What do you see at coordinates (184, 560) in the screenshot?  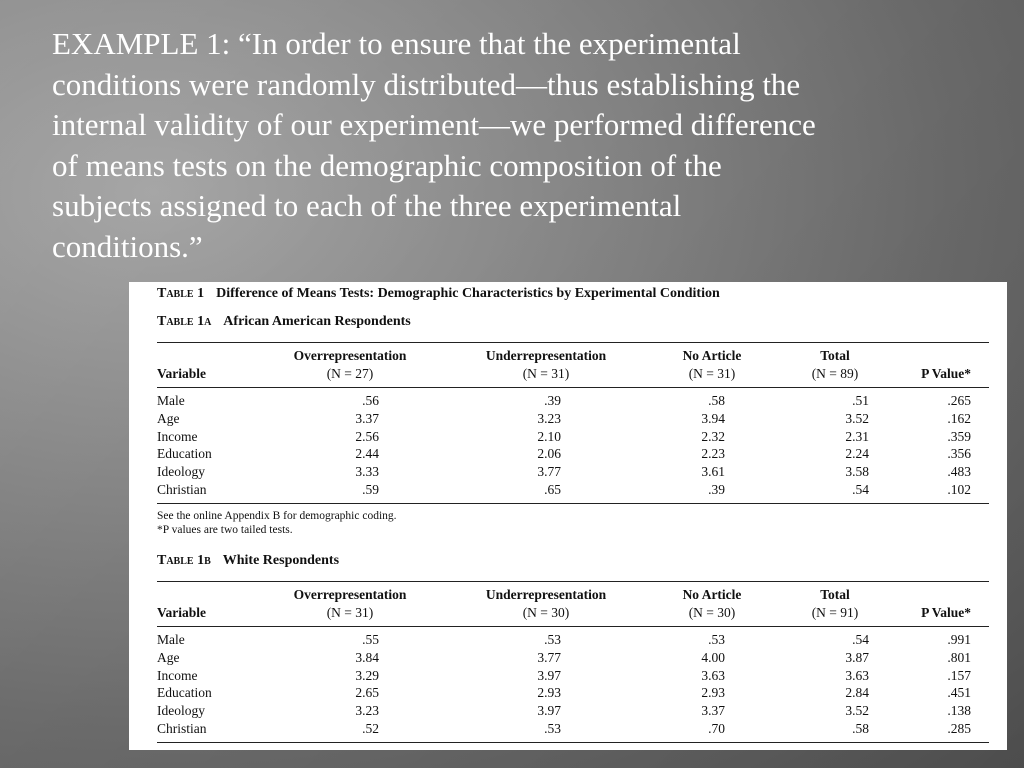 I see `subtable-label: Table 1b` at bounding box center [184, 560].